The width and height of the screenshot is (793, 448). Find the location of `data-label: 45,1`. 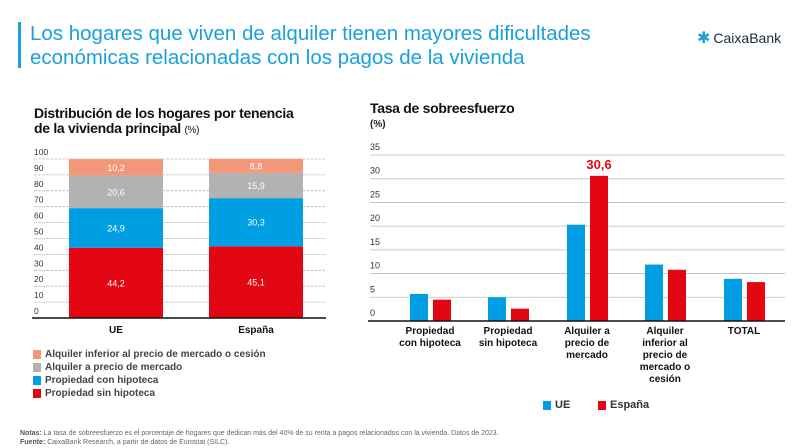

data-label: 45,1 is located at coordinates (256, 283).